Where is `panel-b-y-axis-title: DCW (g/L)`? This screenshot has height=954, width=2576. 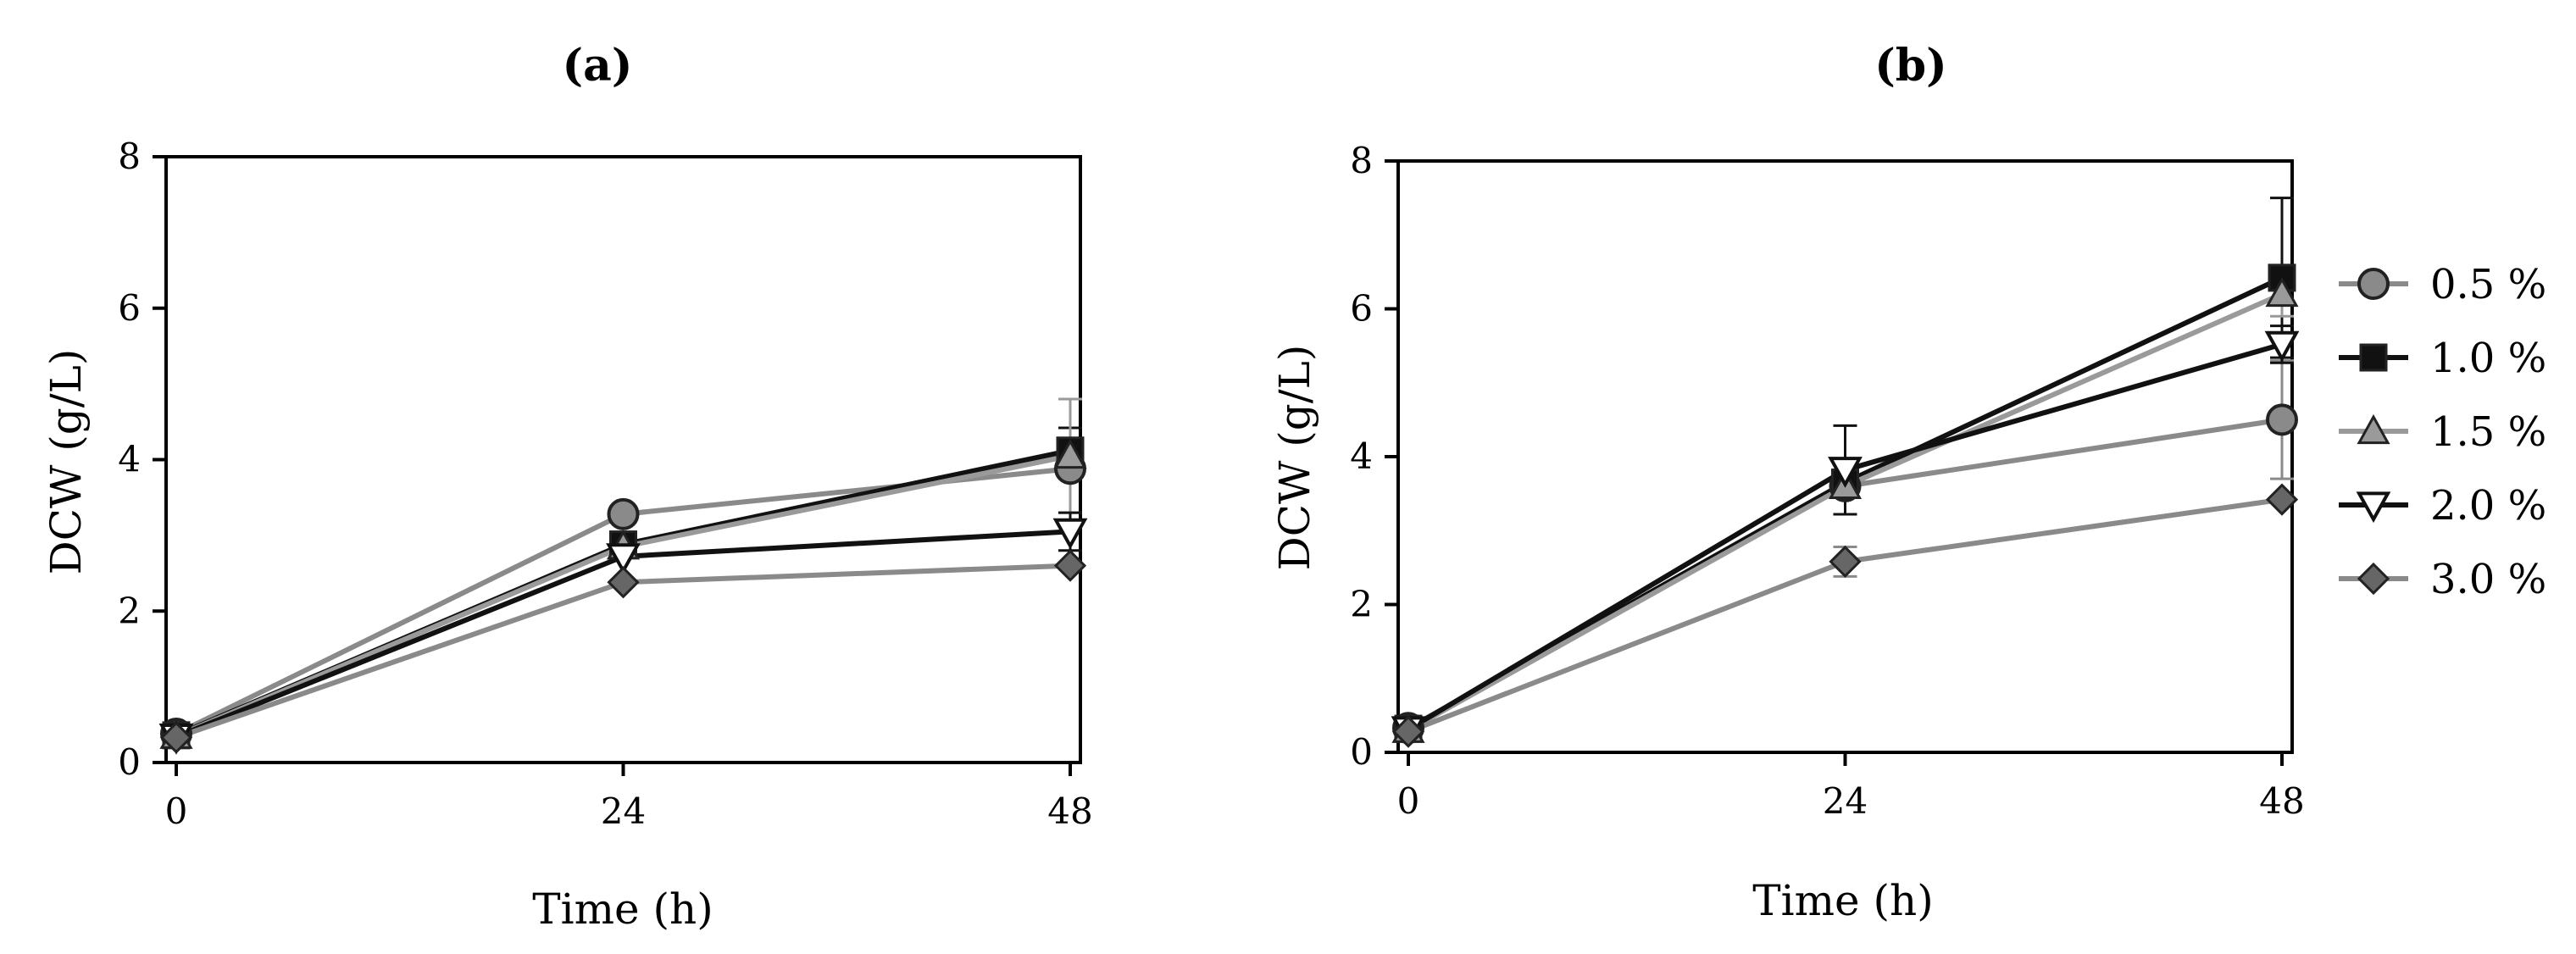 panel-b-y-axis-title: DCW (g/L) is located at coordinates (1294, 458).